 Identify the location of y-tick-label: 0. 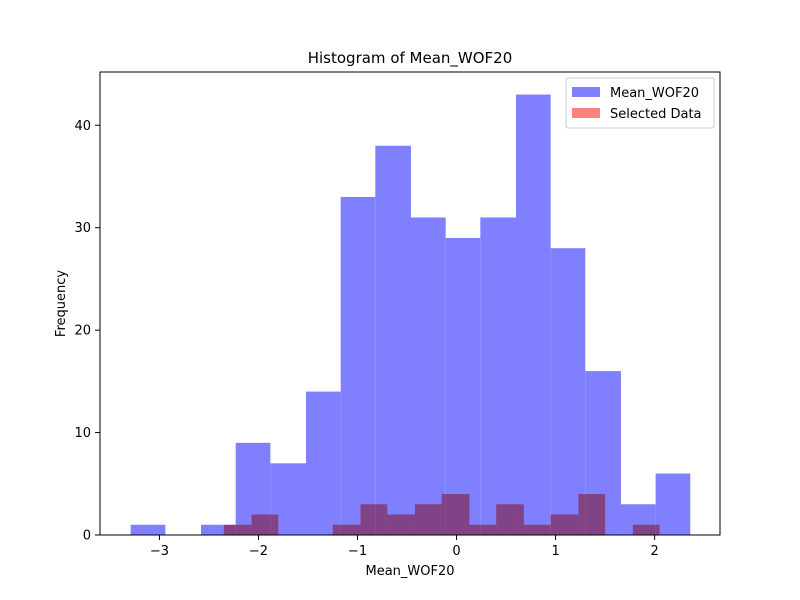
(87, 536).